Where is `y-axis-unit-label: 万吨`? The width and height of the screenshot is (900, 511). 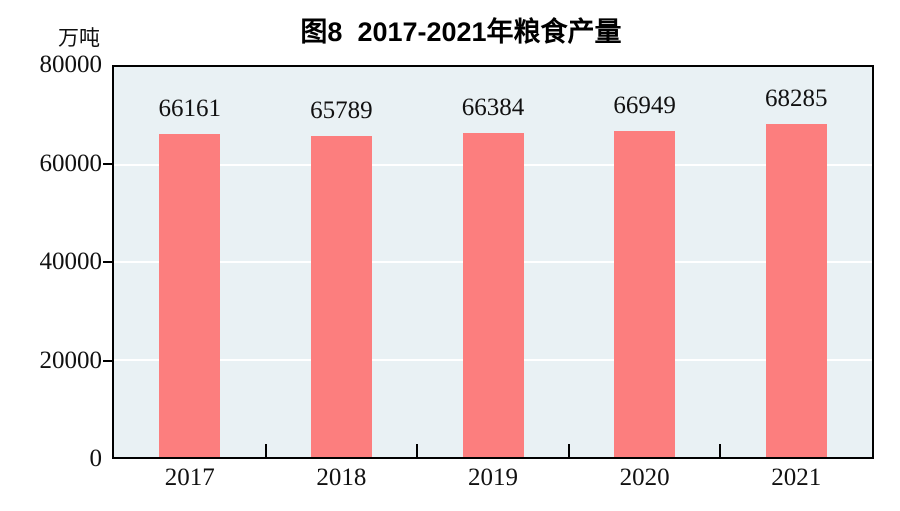 y-axis-unit-label: 万吨 is located at coordinates (79, 38).